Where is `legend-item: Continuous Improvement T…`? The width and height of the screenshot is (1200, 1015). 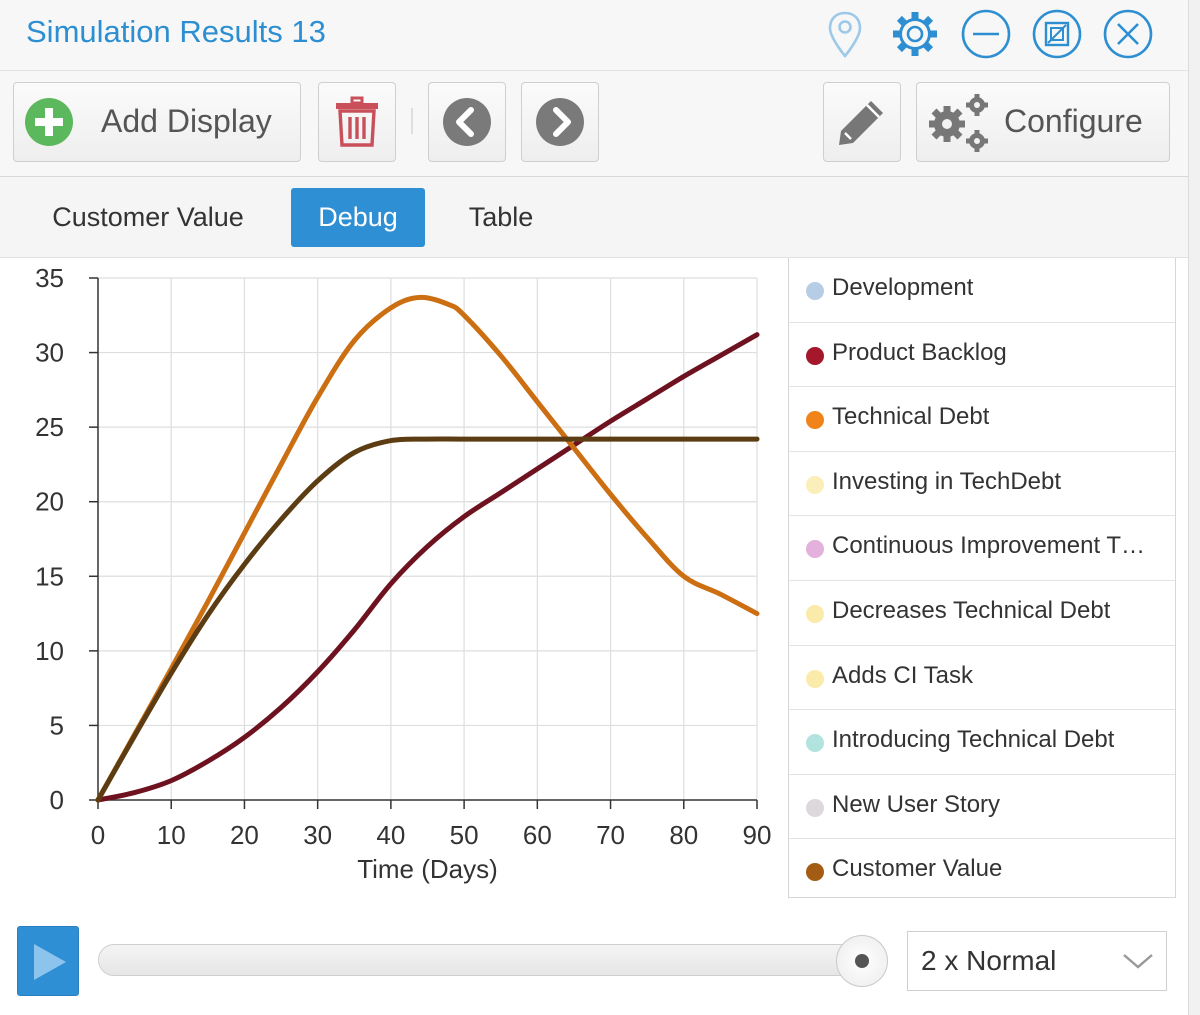
legend-item: Continuous Improvement T… is located at coordinates (982, 548).